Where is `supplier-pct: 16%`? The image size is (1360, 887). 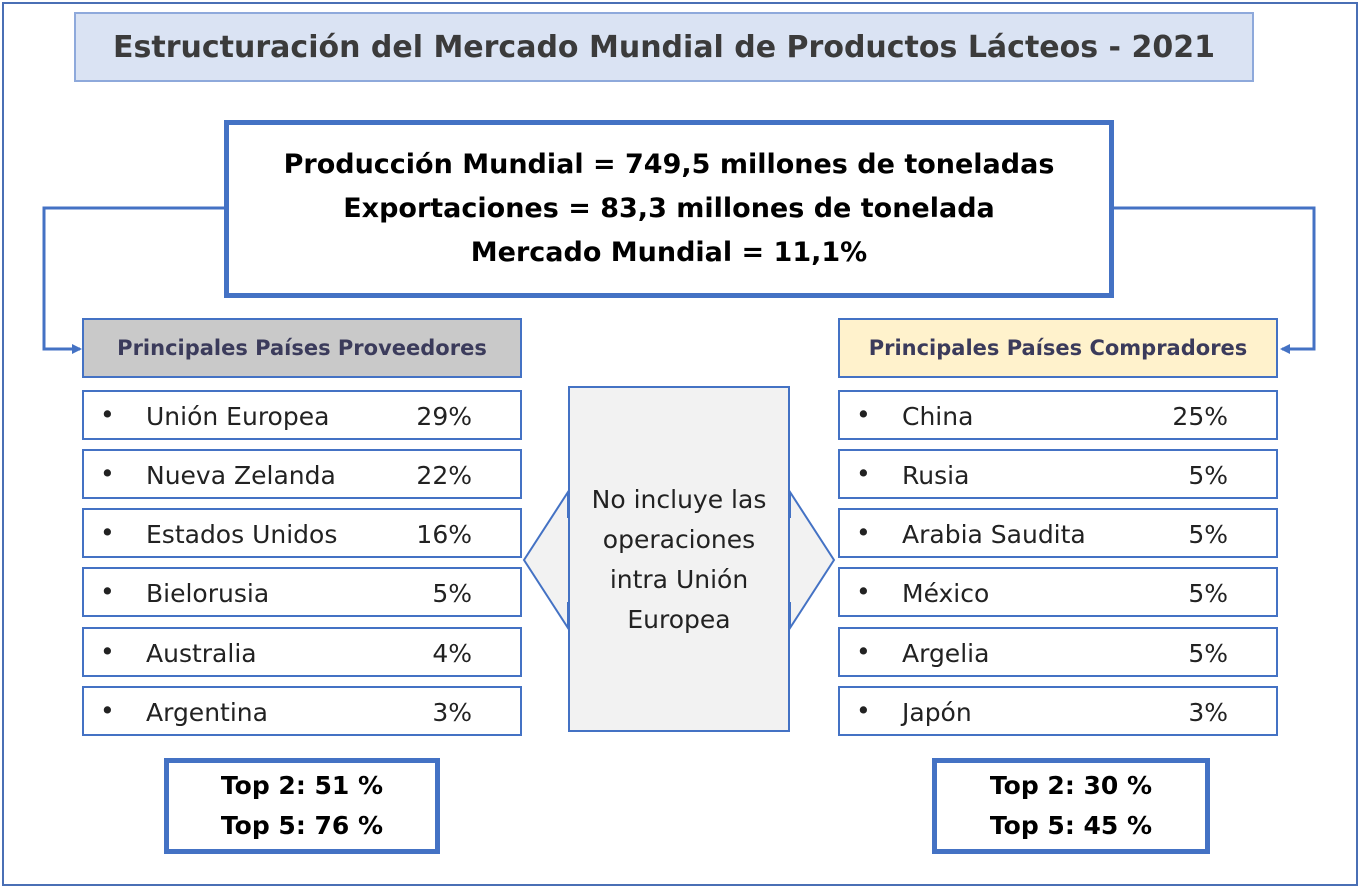
supplier-pct: 16% is located at coordinates (444, 534).